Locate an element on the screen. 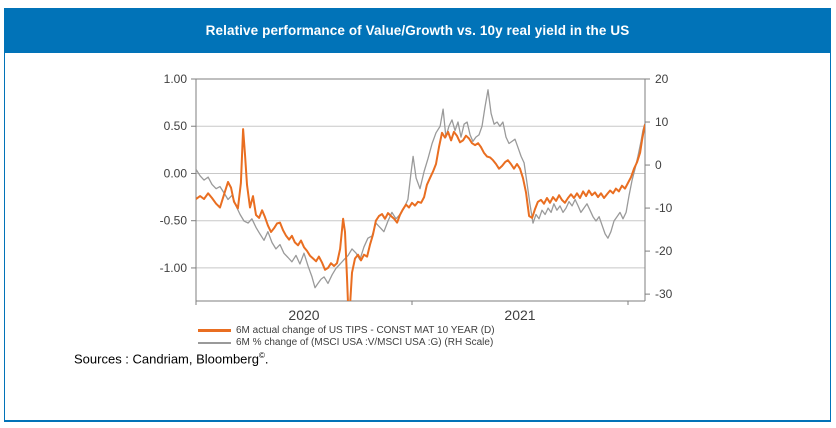 The width and height of the screenshot is (836, 428). legend-swatch-gray-line is located at coordinates (214, 342).